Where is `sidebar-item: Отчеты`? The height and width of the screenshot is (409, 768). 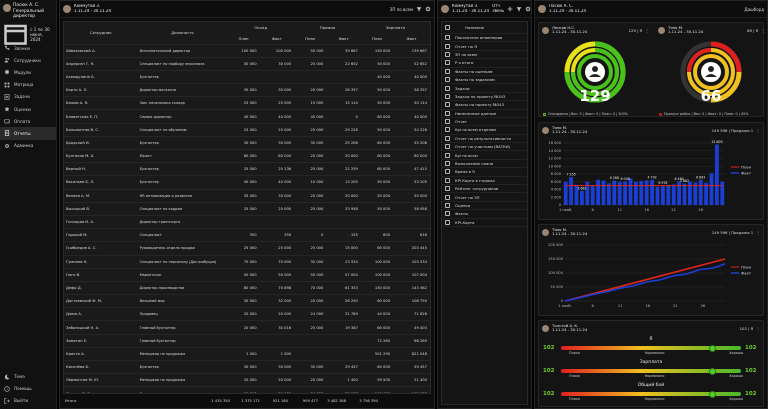
sidebar-item: Отчеты is located at coordinates (28, 133).